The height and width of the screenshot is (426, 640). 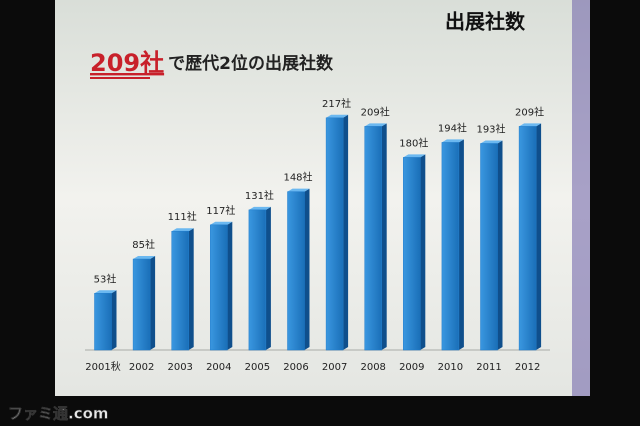 I want to click on x-tick-label: 2006, so click(x=295, y=367).